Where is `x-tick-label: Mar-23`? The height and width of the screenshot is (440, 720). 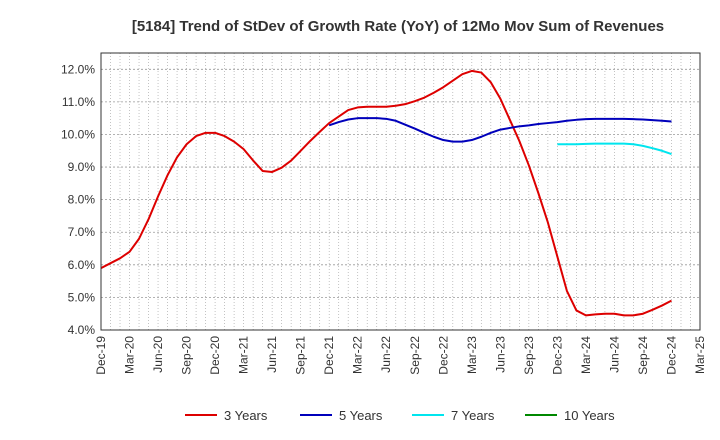
x-tick-label: Mar-23 is located at coordinates (472, 355).